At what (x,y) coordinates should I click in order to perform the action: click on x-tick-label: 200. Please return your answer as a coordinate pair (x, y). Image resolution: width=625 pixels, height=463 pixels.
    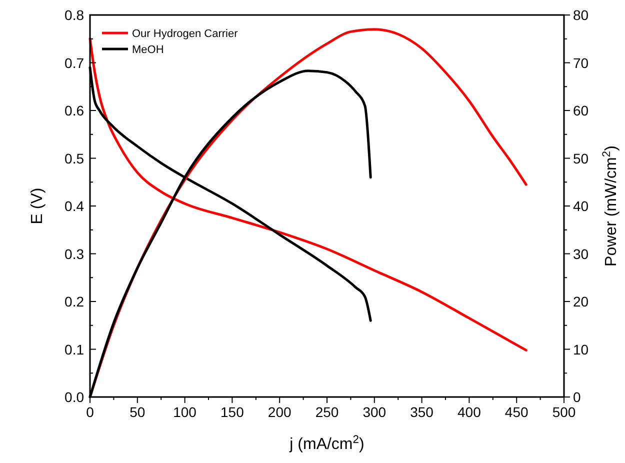
    Looking at the image, I should click on (280, 412).